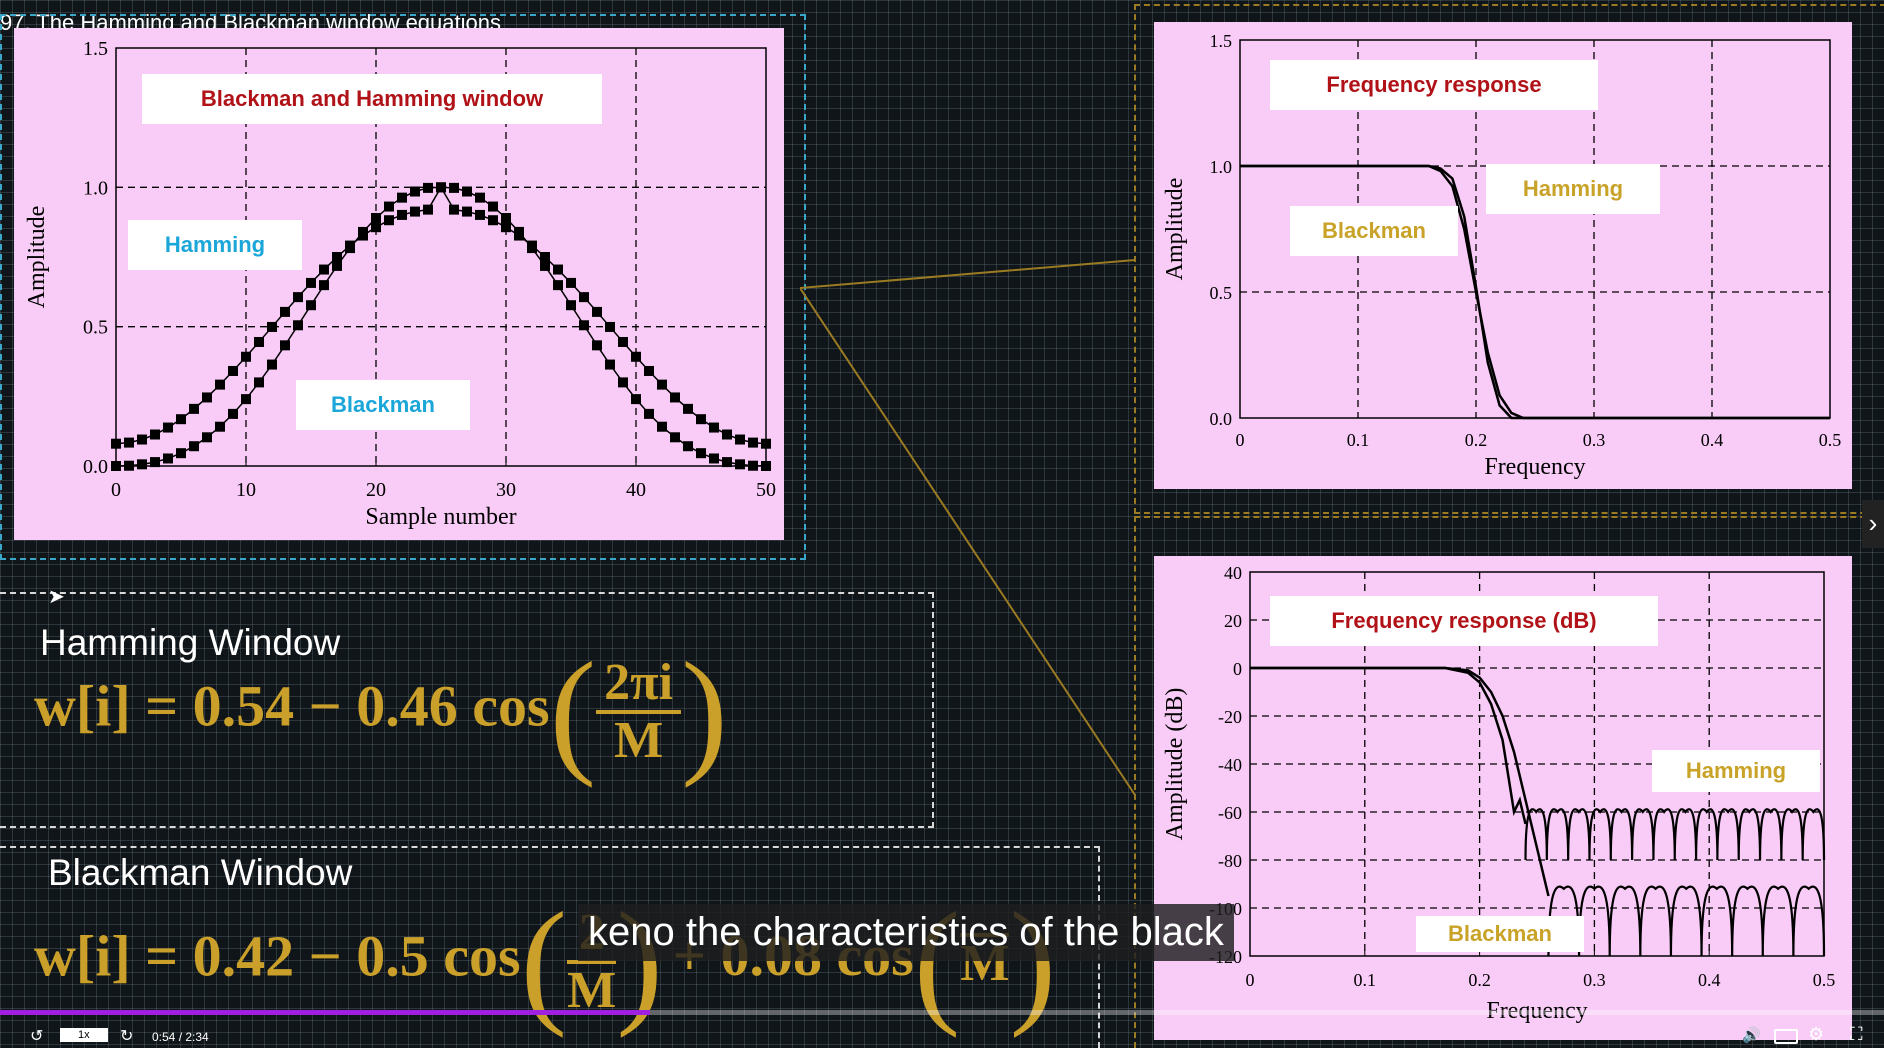 The width and height of the screenshot is (1884, 1048). Describe the element at coordinates (1824, 980) in the screenshot. I see `x-tick-label: 0.5` at that location.